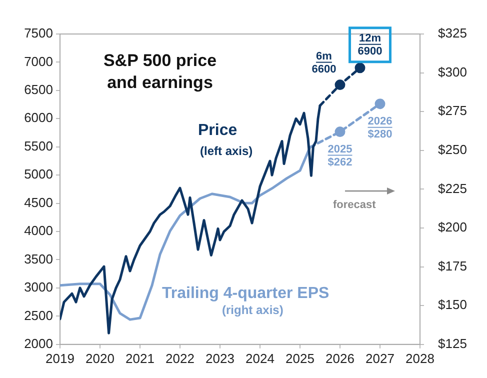  Describe the element at coordinates (370, 45) in the screenshot. I see `data-label: 12m 6900` at that location.